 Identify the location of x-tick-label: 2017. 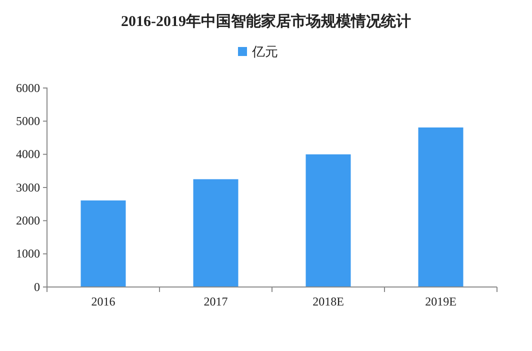
(216, 301).